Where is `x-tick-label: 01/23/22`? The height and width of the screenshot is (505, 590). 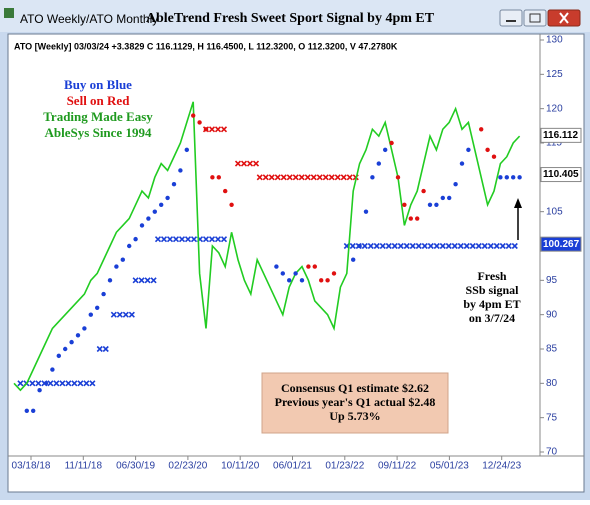
x-tick-label: 01/23/22 is located at coordinates (344, 466).